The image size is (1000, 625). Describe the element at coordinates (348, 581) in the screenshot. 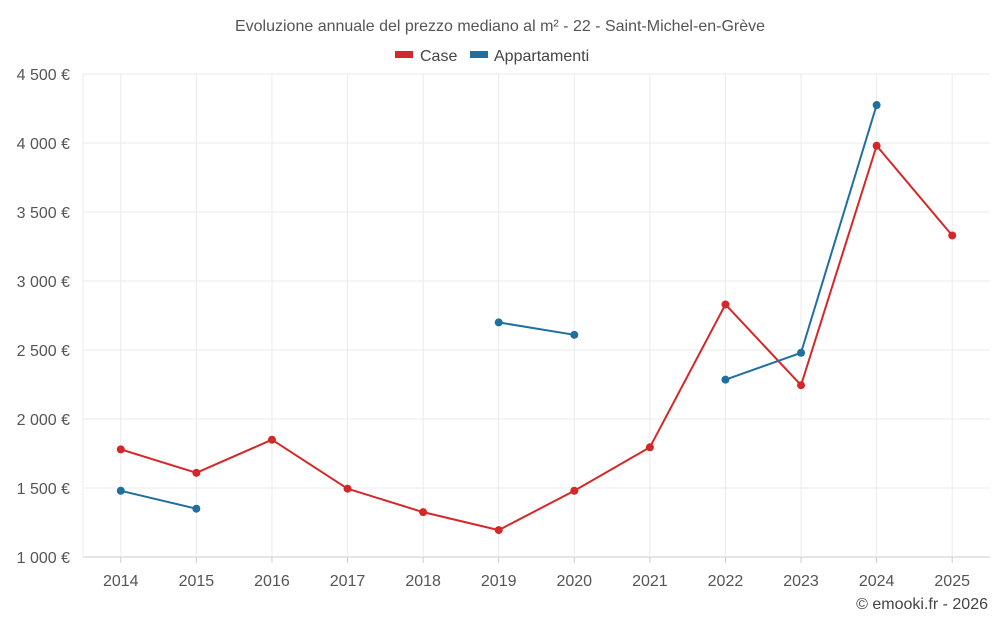

I see `x-tick-label: 2017` at that location.